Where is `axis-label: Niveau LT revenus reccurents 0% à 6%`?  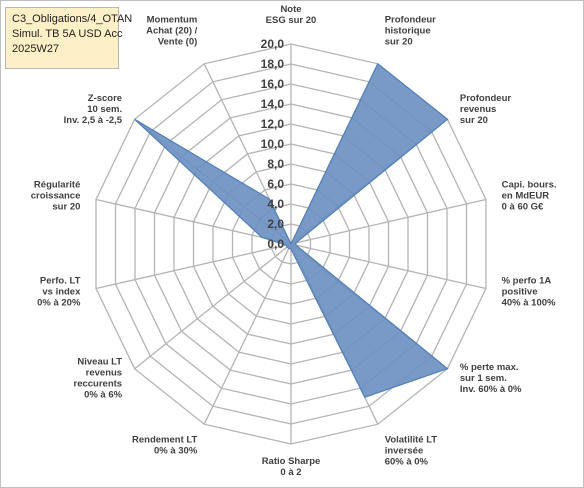 axis-label: Niveau LT revenus reccurents 0% à 6% is located at coordinates (98, 379).